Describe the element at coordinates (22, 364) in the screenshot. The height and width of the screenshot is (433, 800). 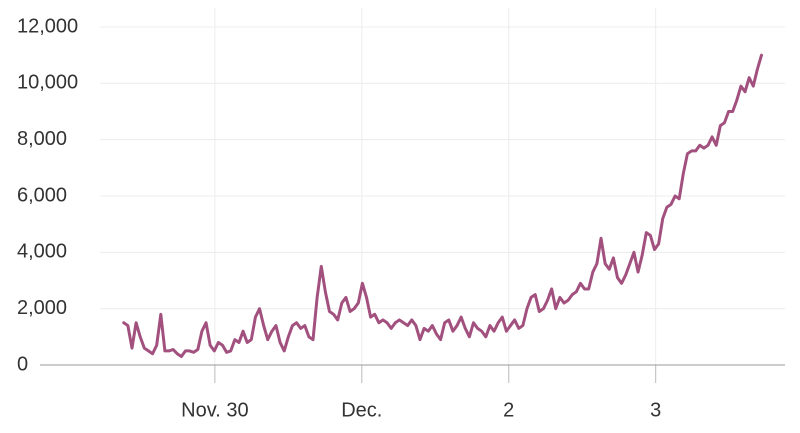
I see `y-tick-label: 0` at that location.